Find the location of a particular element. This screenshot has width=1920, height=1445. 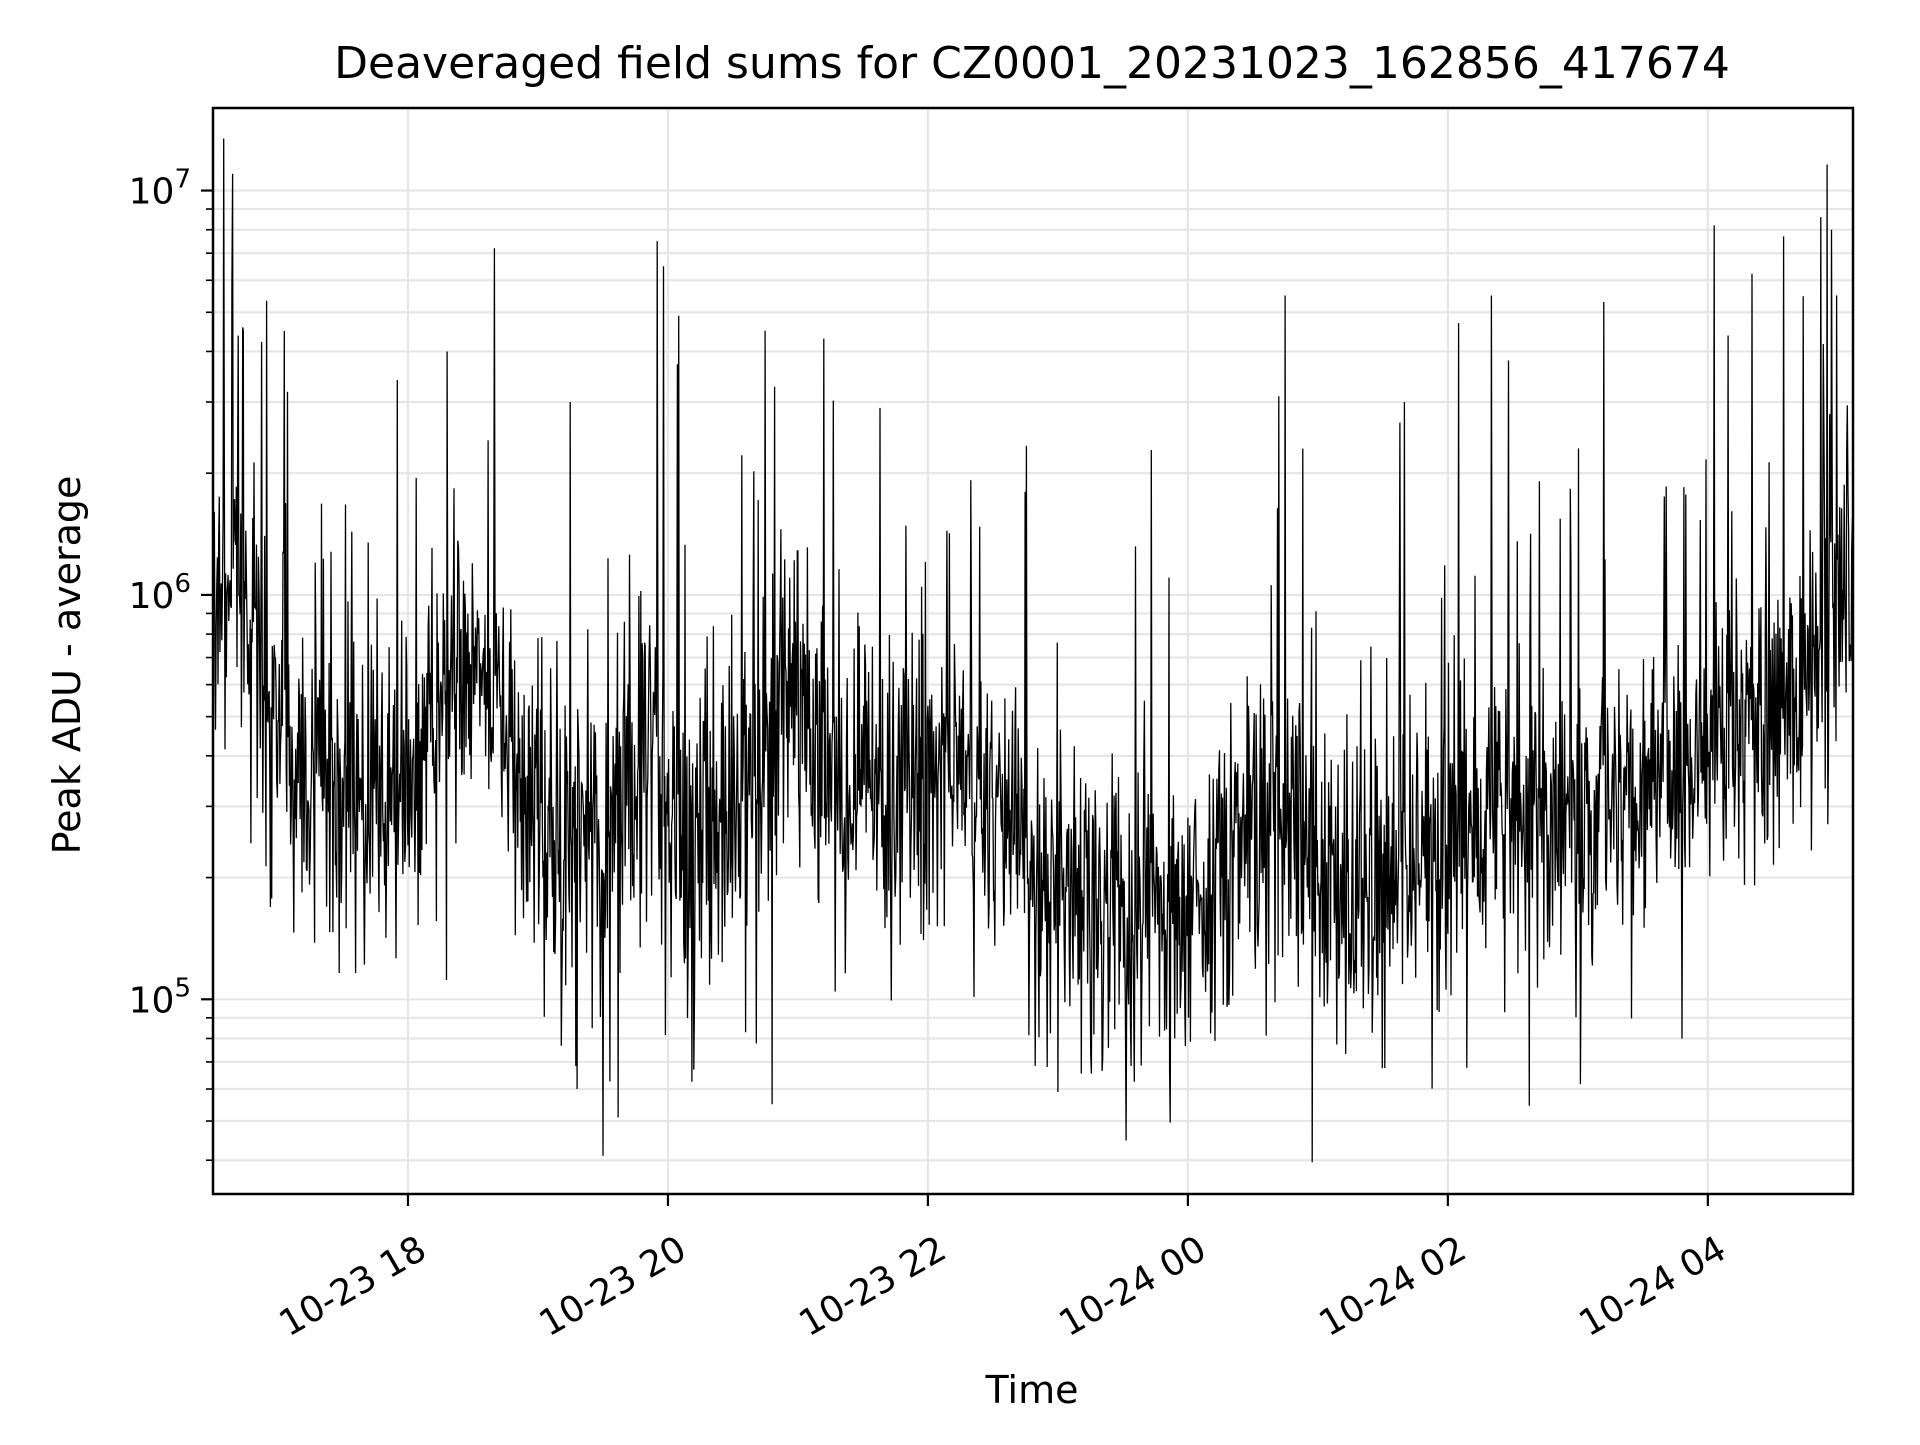

x-tick-label: 10-23 22 is located at coordinates (873, 1286).